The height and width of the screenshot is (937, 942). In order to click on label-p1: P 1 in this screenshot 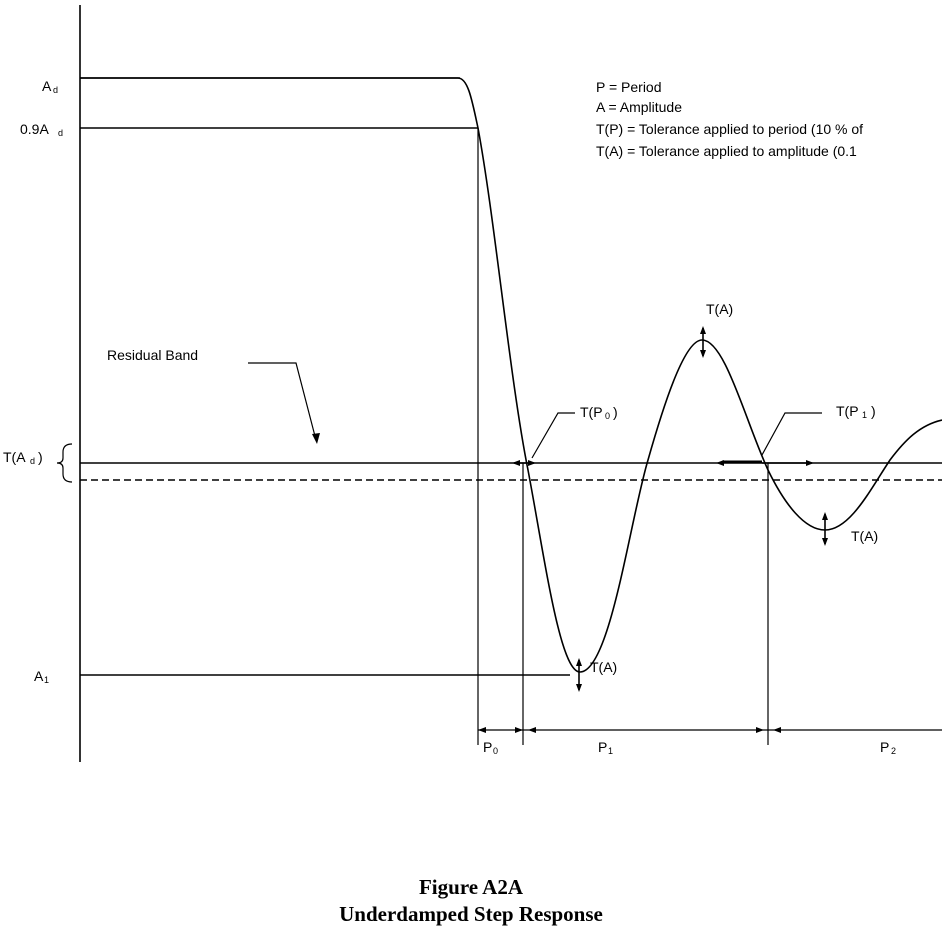, I will do `click(605, 747)`.